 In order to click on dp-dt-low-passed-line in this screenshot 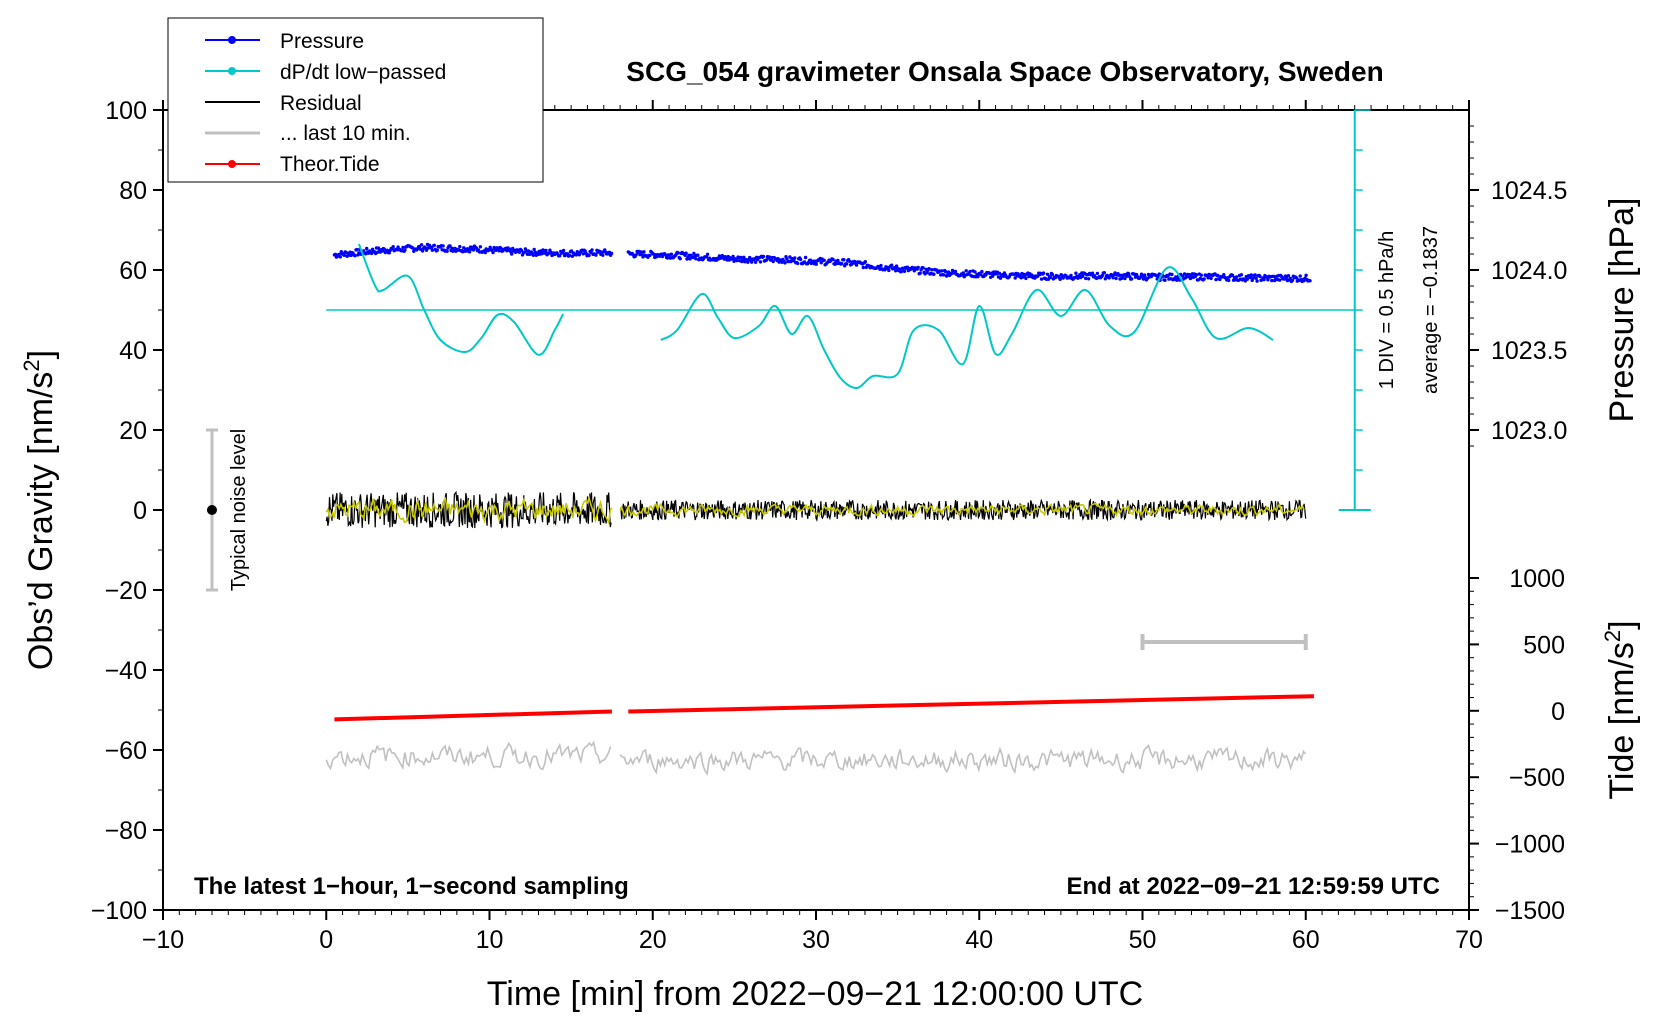, I will do `click(460, 299)`.